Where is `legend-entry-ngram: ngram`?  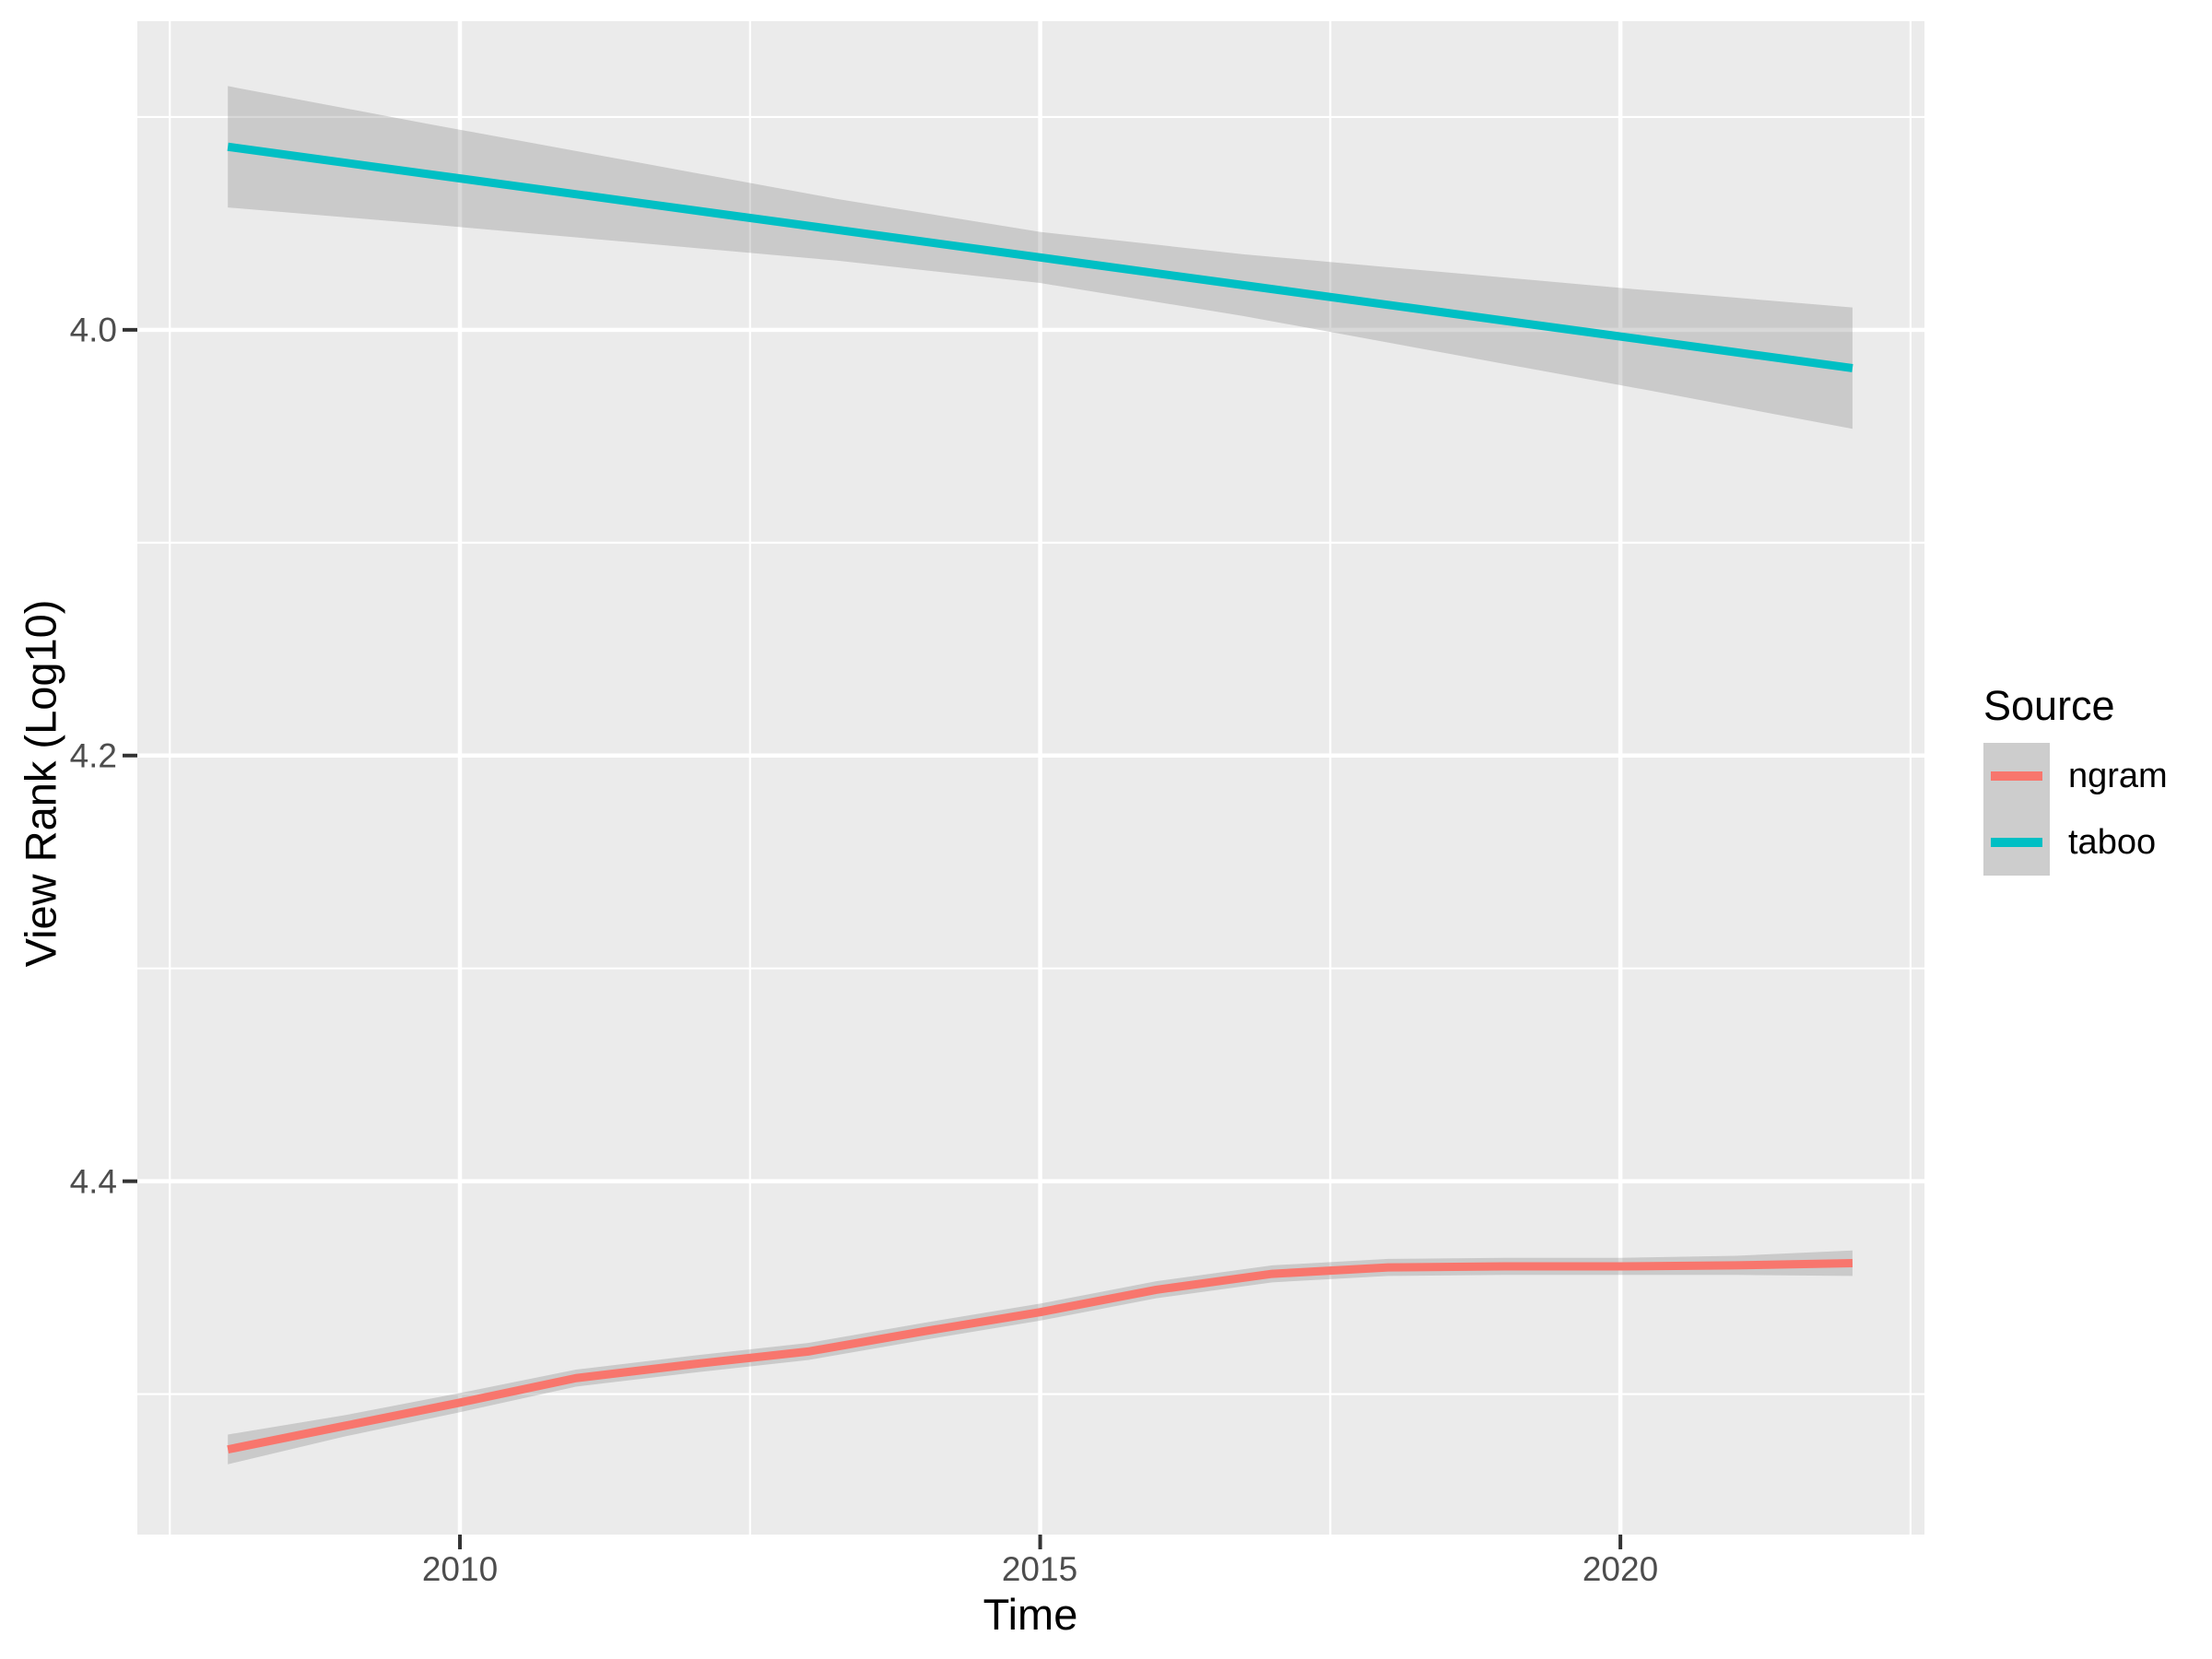
legend-entry-ngram: ngram is located at coordinates (2075, 776).